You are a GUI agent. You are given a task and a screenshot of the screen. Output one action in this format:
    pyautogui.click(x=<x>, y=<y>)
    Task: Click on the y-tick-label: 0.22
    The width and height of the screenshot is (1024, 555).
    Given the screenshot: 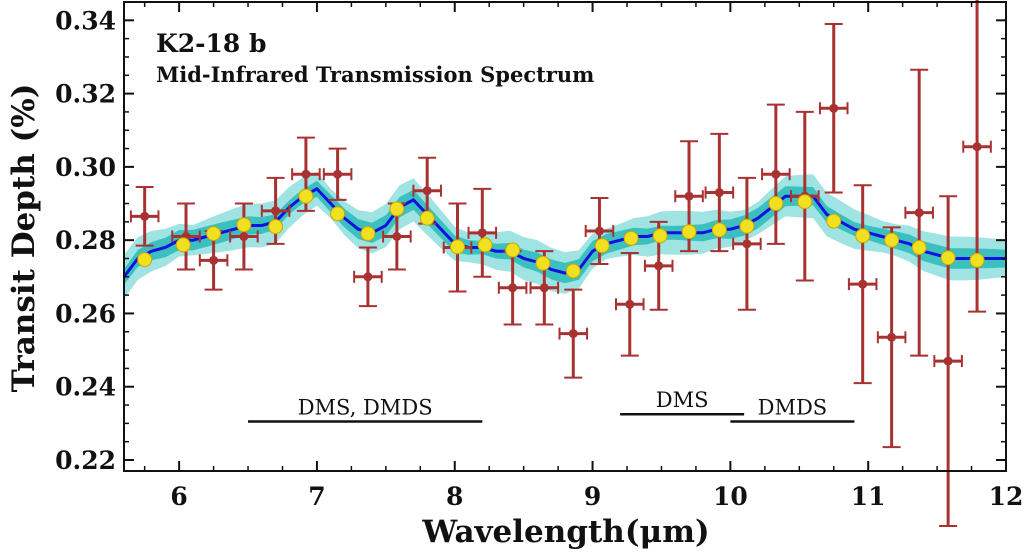 What is the action you would take?
    pyautogui.click(x=85, y=460)
    